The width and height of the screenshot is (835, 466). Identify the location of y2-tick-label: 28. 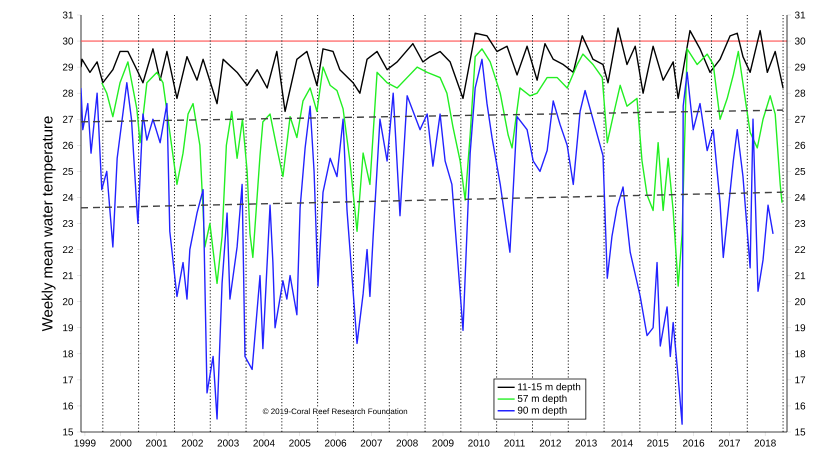
(800, 93).